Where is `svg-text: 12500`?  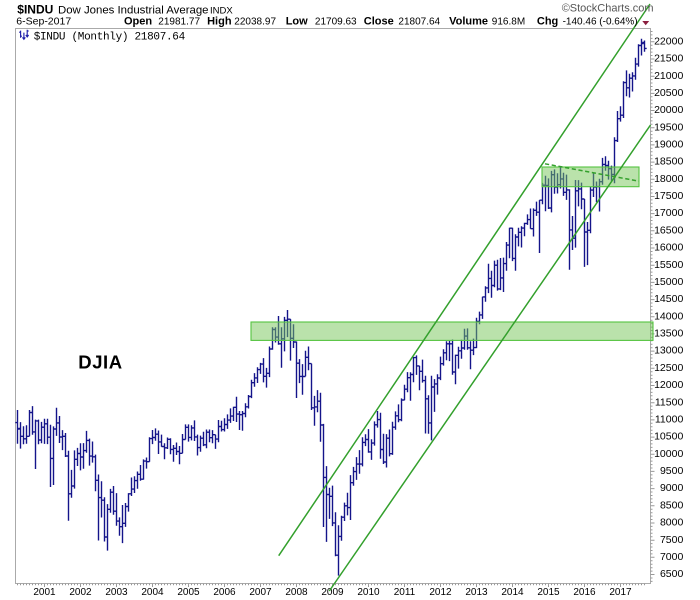 svg-text: 12500 is located at coordinates (668, 368).